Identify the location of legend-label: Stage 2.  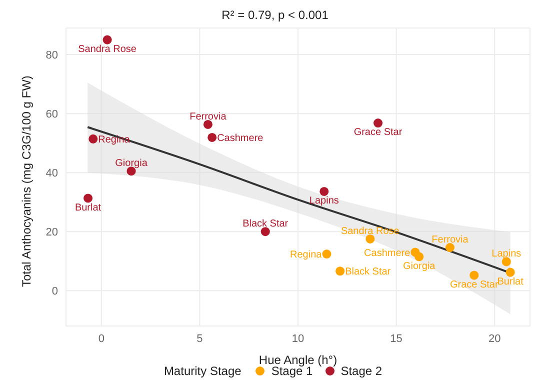
(361, 371).